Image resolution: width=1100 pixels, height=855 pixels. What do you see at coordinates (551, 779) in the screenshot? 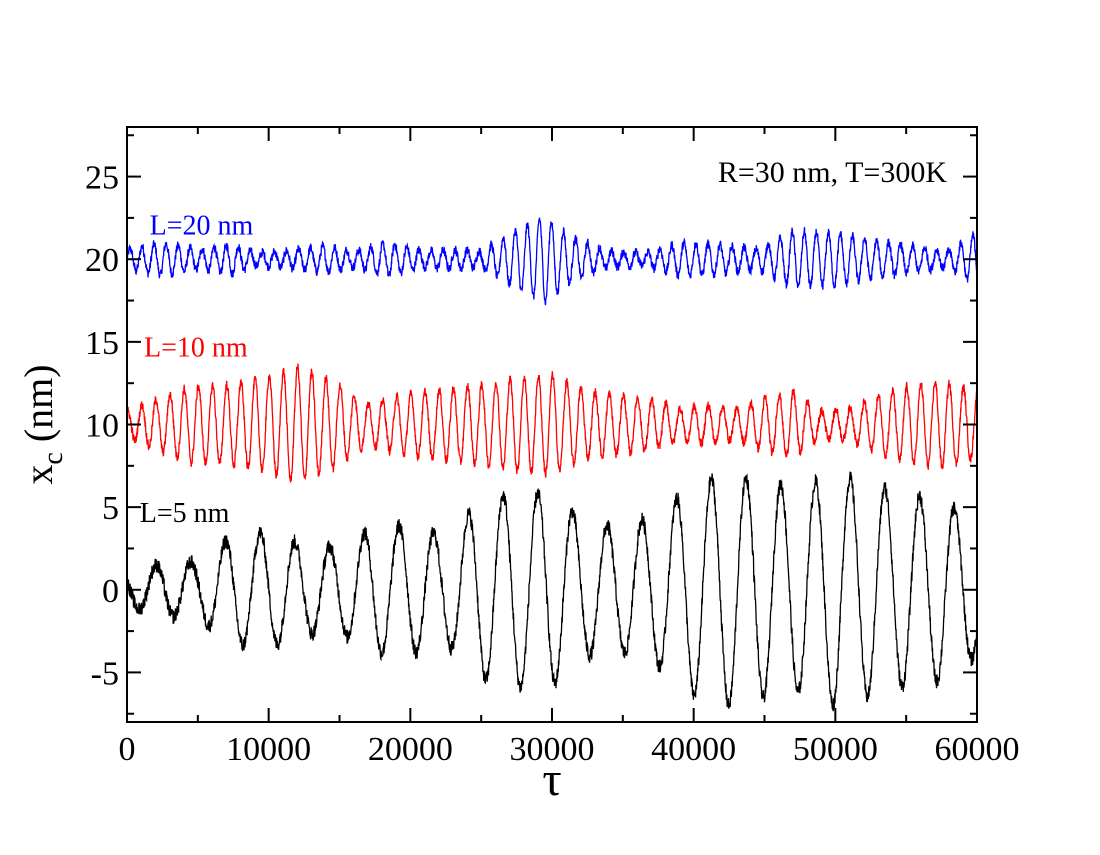
I see `x-axis-label: τ` at bounding box center [551, 779].